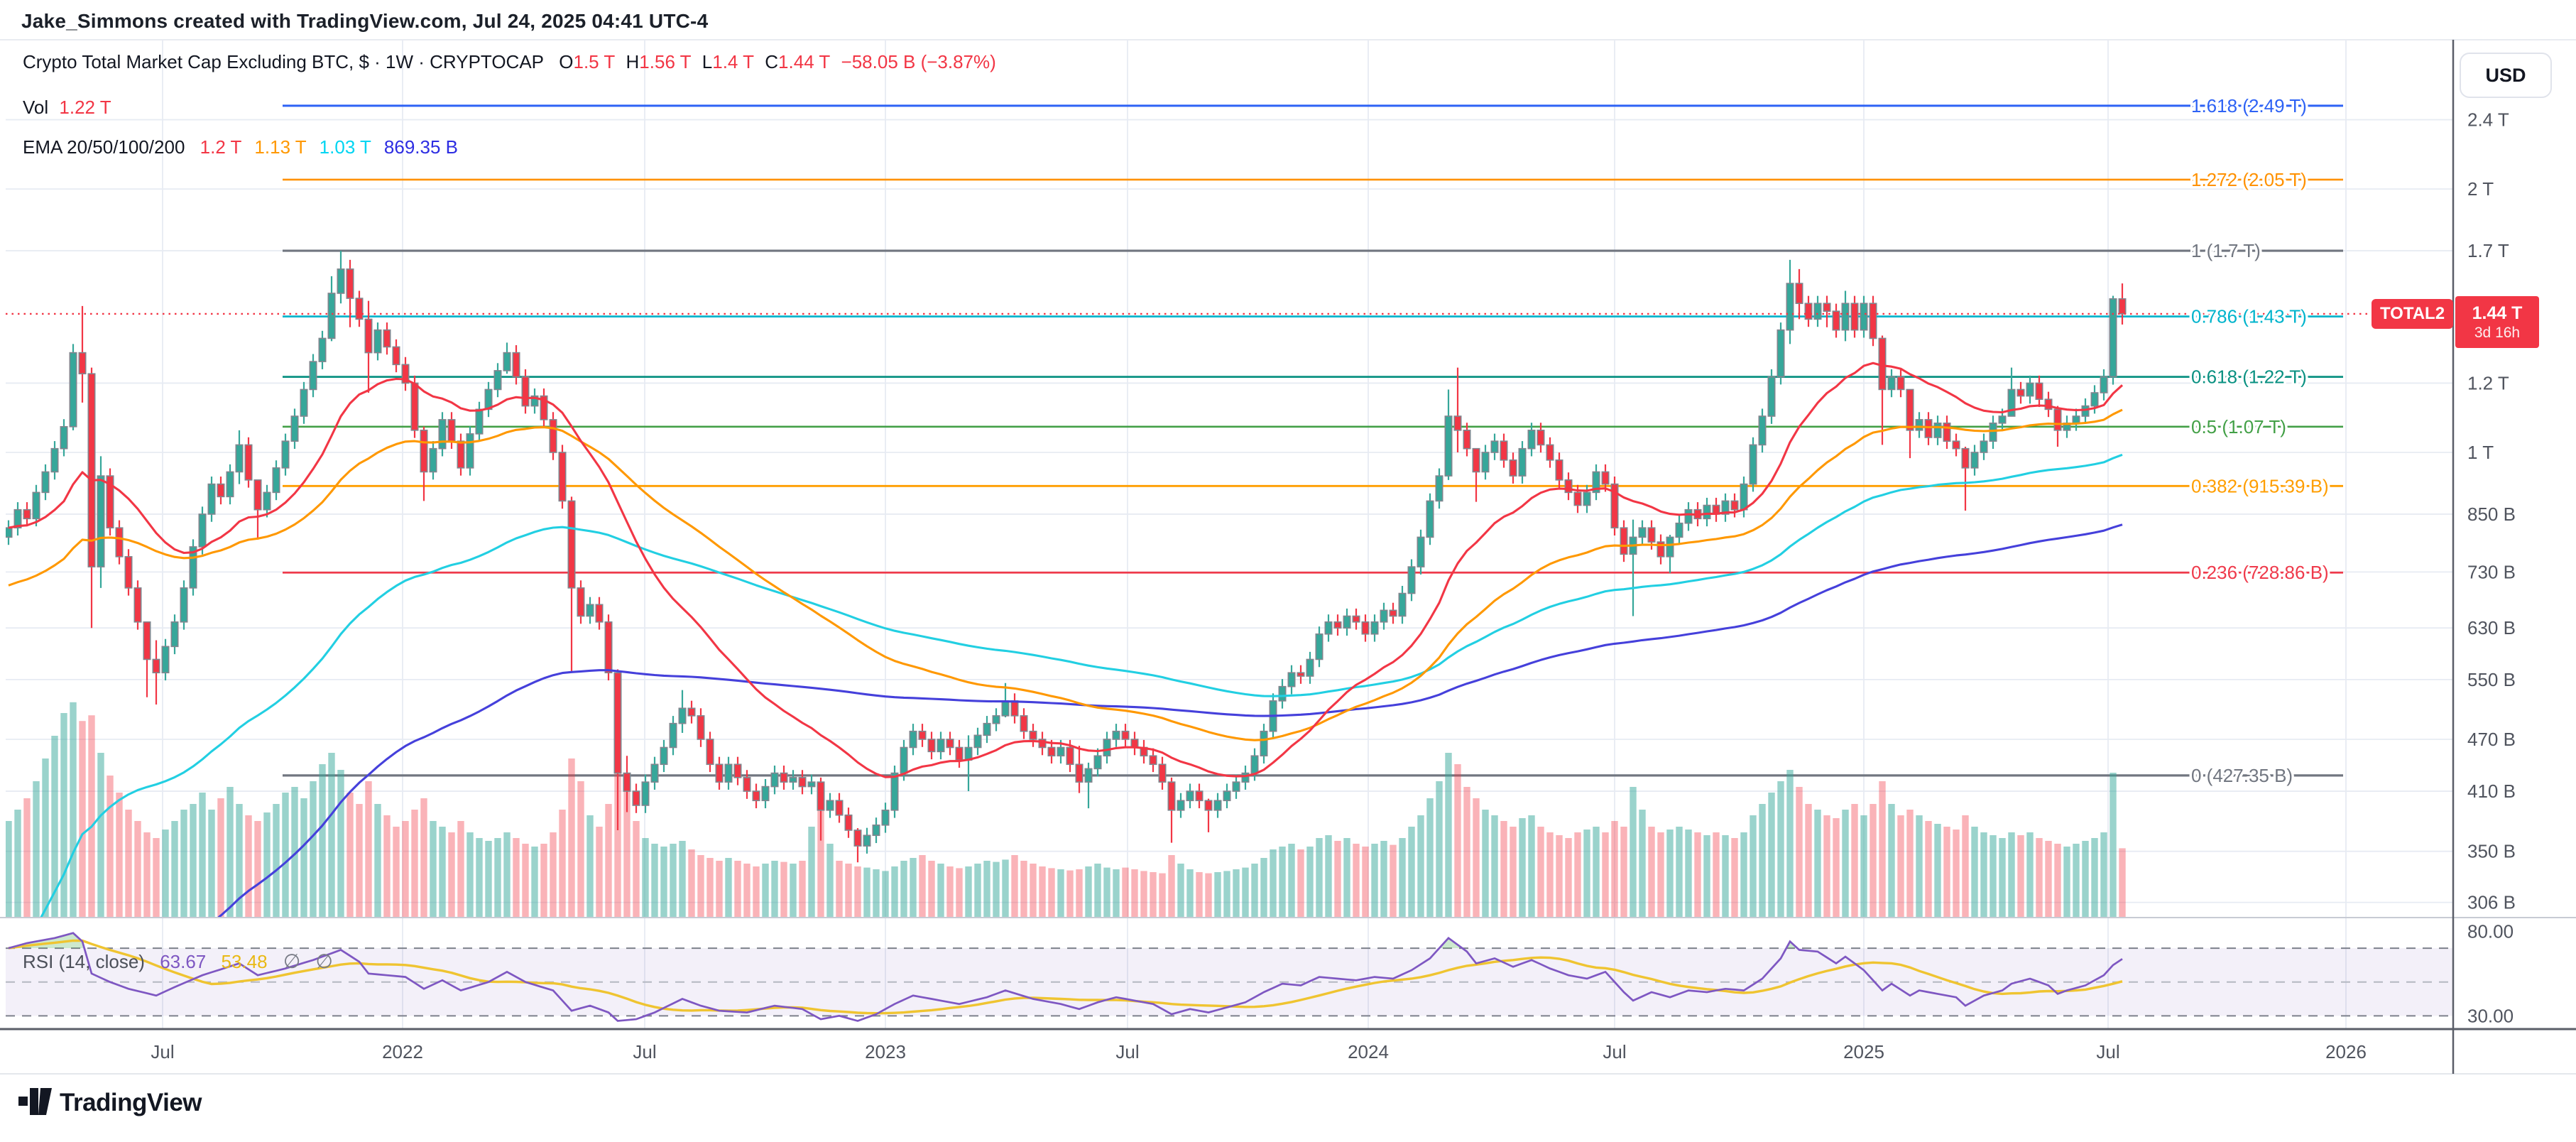  What do you see at coordinates (2491, 627) in the screenshot?
I see `price-tick: 630 B` at bounding box center [2491, 627].